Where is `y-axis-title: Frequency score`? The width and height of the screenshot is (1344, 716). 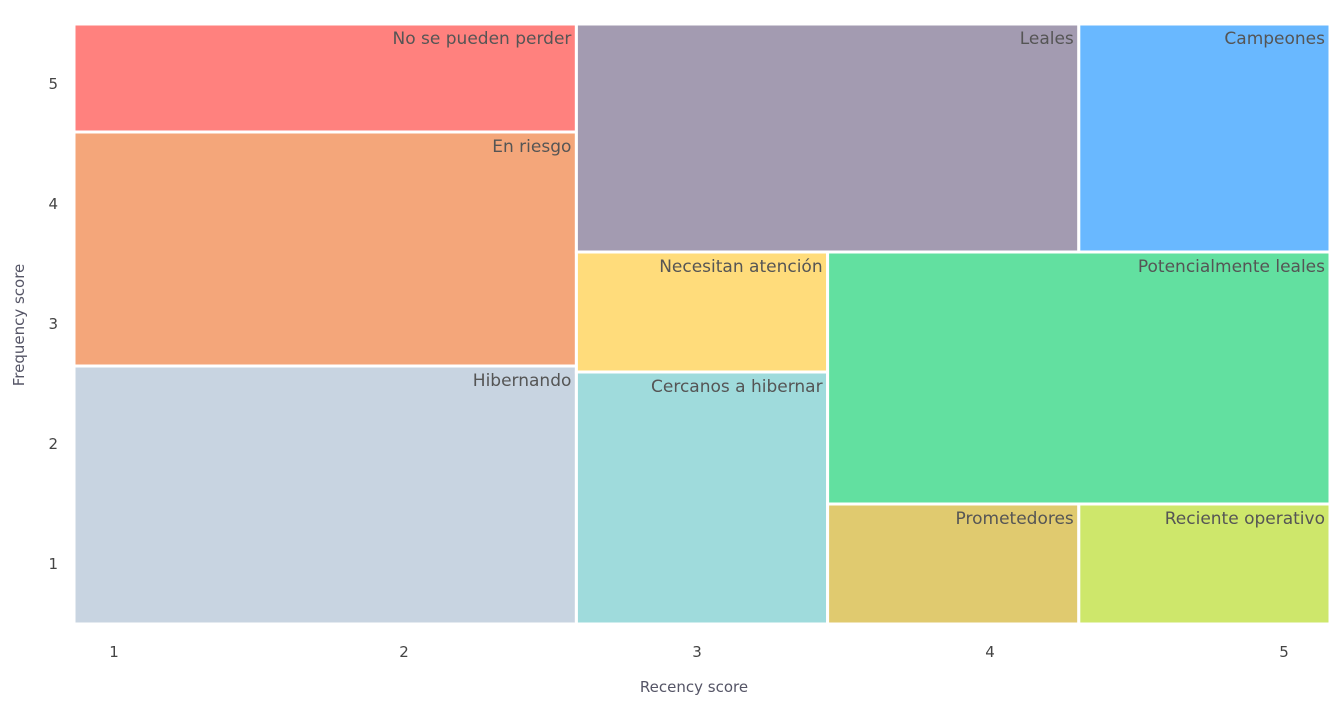
y-axis-title: Frequency score is located at coordinates (19, 325).